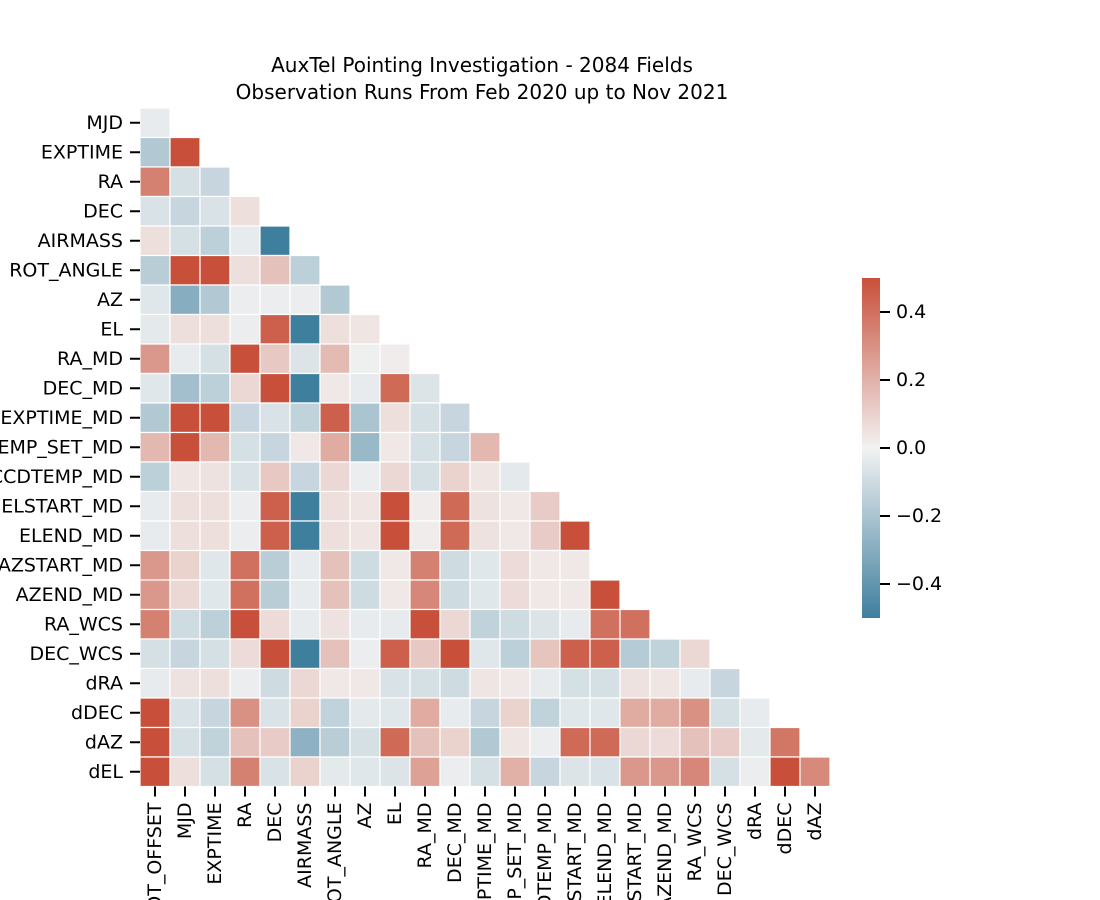  What do you see at coordinates (545, 851) in the screenshot?
I see `x-tick-label: CCDTEMP_MD` at bounding box center [545, 851].